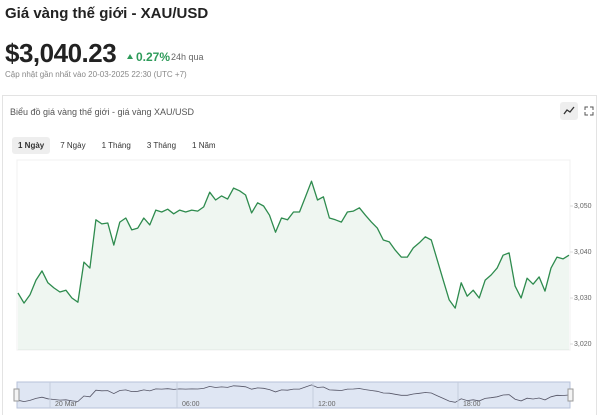 This screenshot has height=415, width=600. I want to click on y-tick-label: 3,050, so click(583, 206).